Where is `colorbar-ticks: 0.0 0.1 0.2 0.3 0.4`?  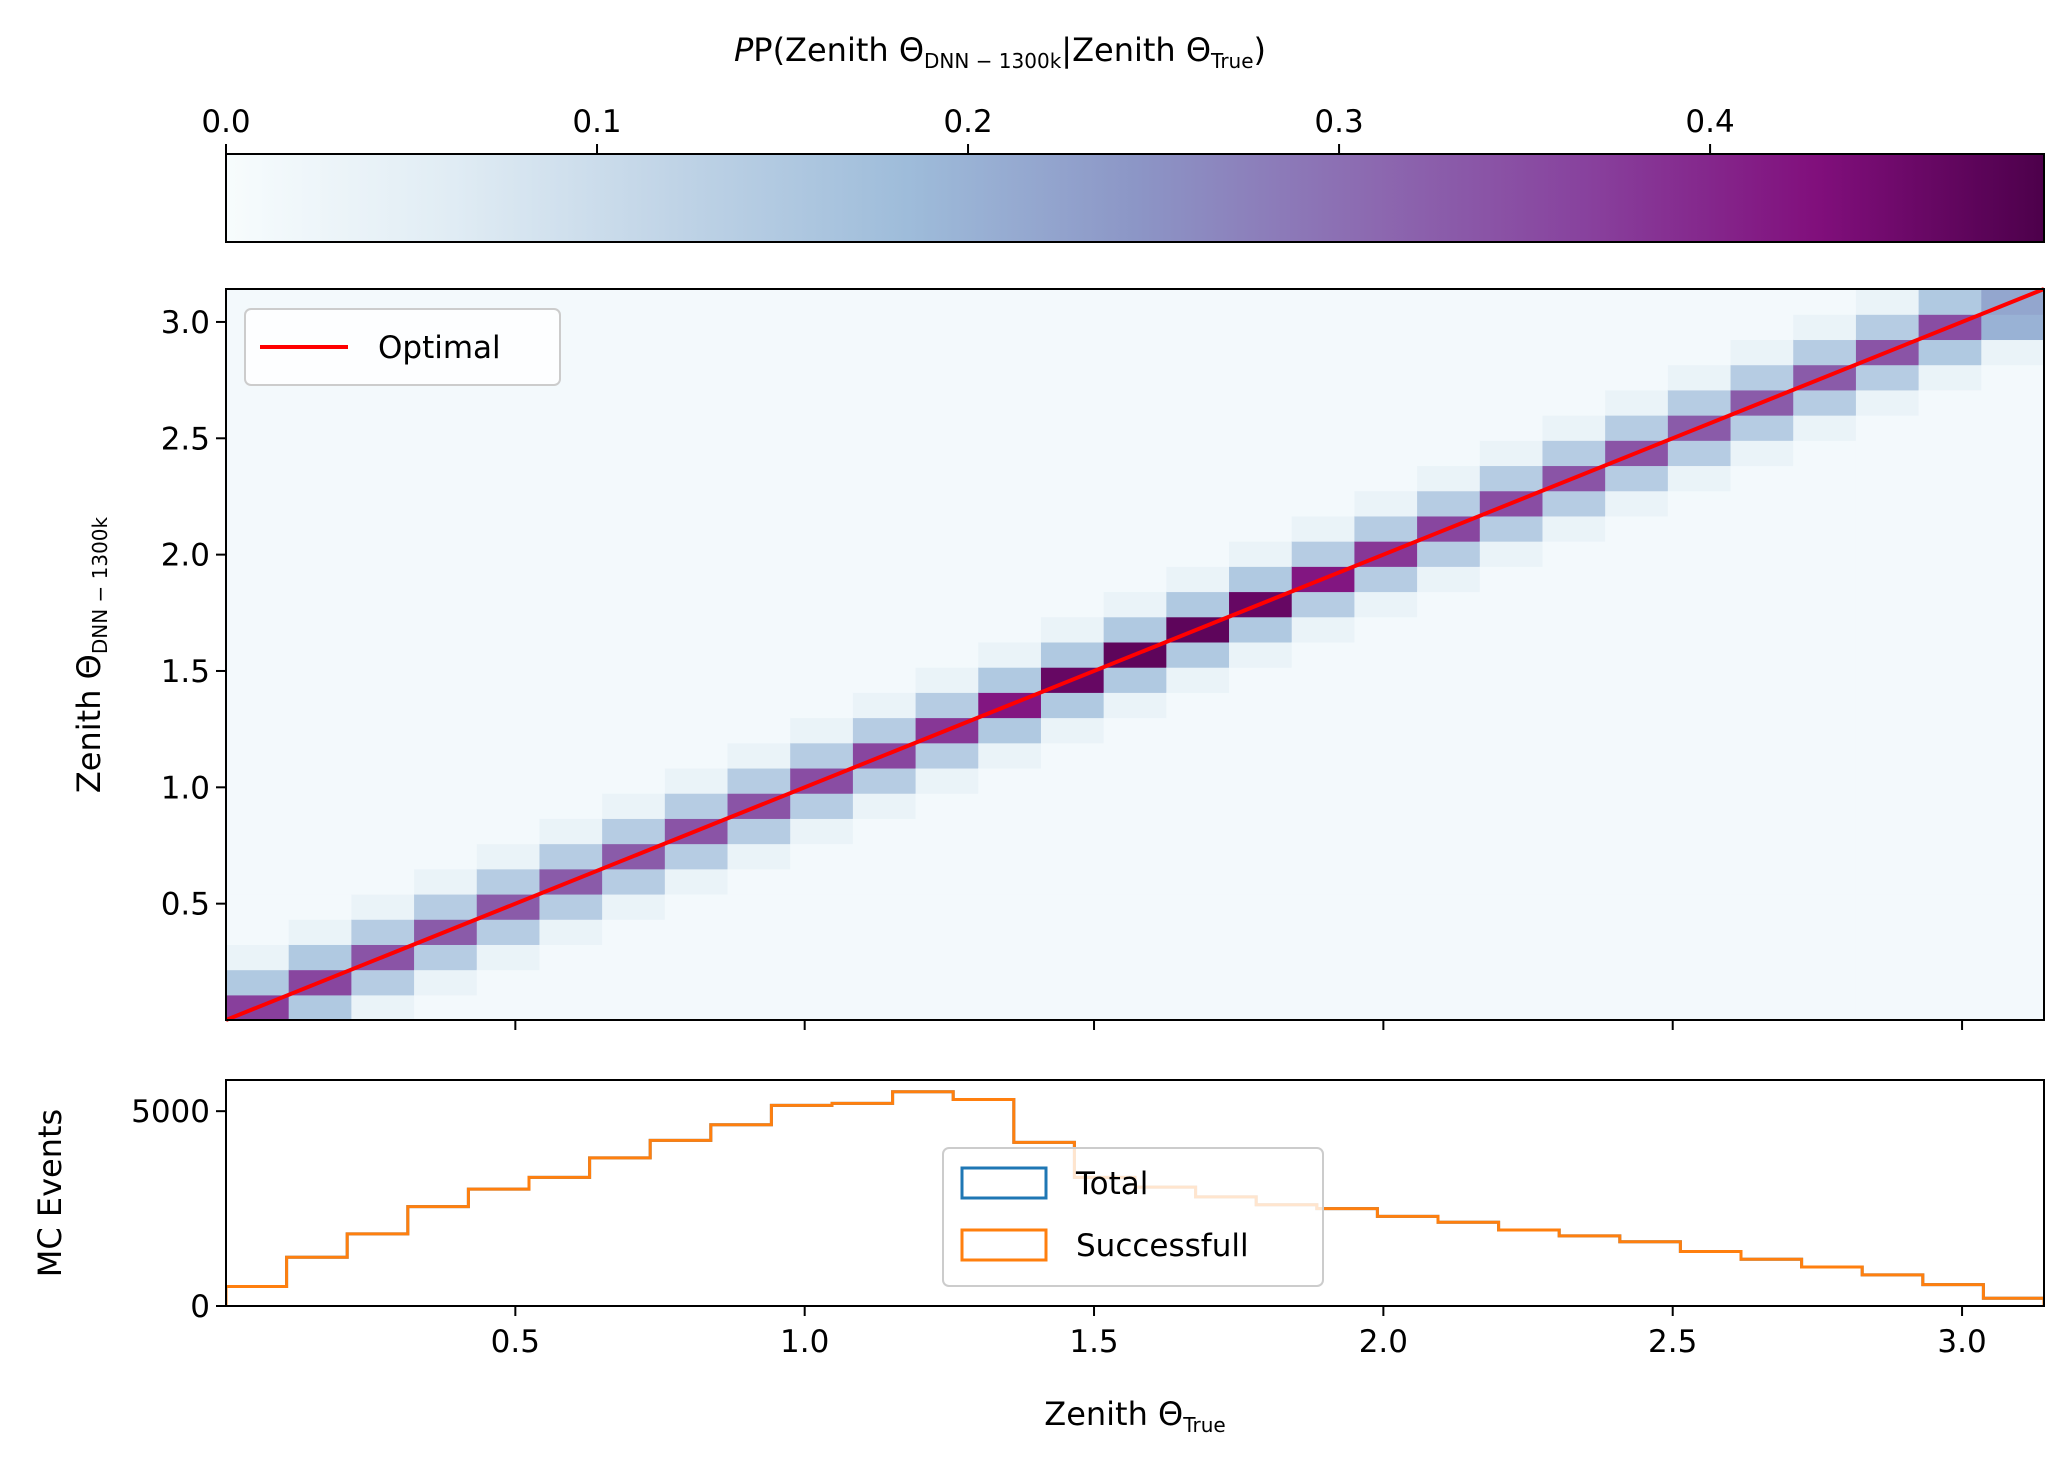 colorbar-ticks: 0.0 0.1 0.2 0.3 0.4 is located at coordinates (968, 129).